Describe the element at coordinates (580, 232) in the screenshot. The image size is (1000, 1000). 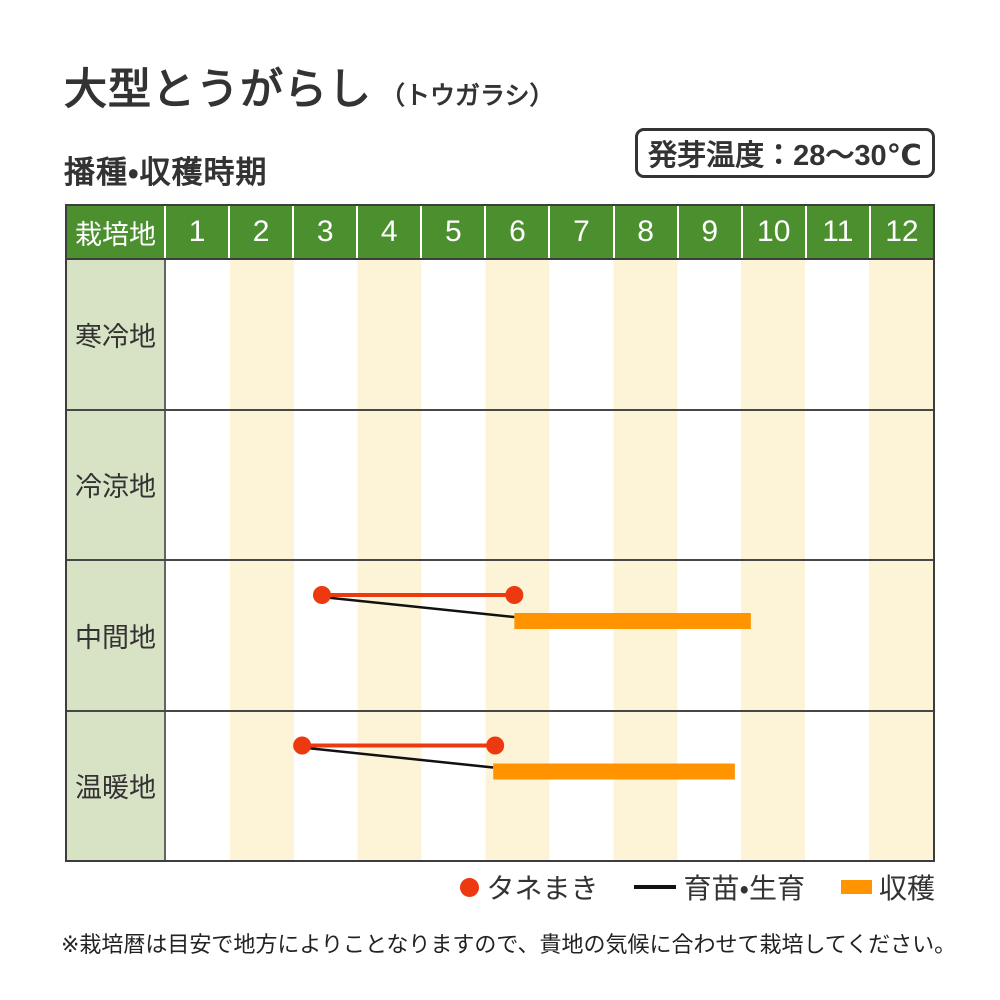
I see `month-header-7: 7` at that location.